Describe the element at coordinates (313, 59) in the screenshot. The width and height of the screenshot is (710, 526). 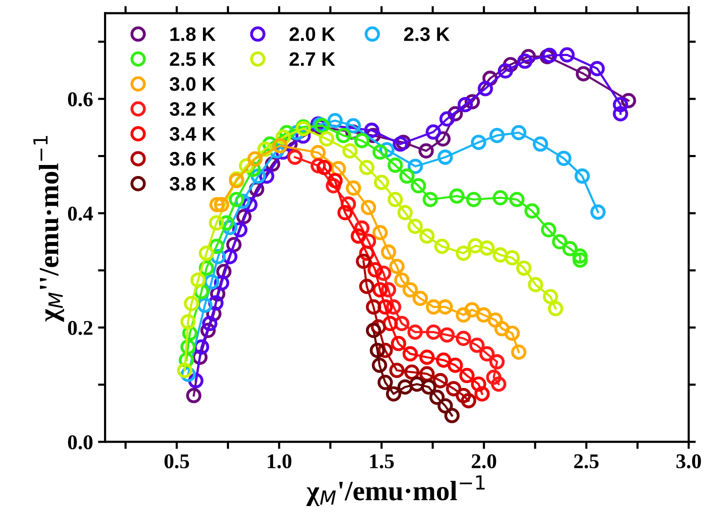
I see `legend-label: 2.7 K` at that location.